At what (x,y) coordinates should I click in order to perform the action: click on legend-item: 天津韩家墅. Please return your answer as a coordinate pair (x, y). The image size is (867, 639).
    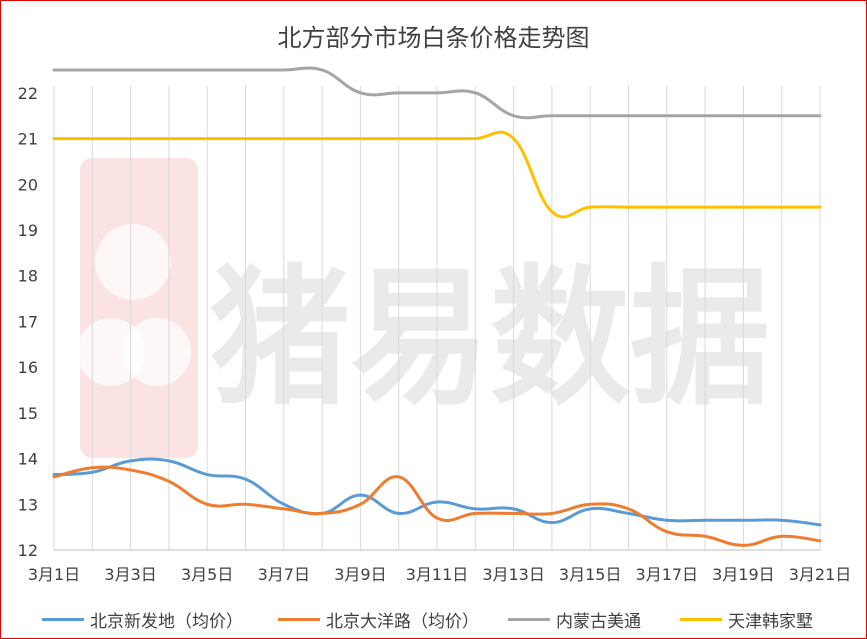
    Looking at the image, I should click on (746, 619).